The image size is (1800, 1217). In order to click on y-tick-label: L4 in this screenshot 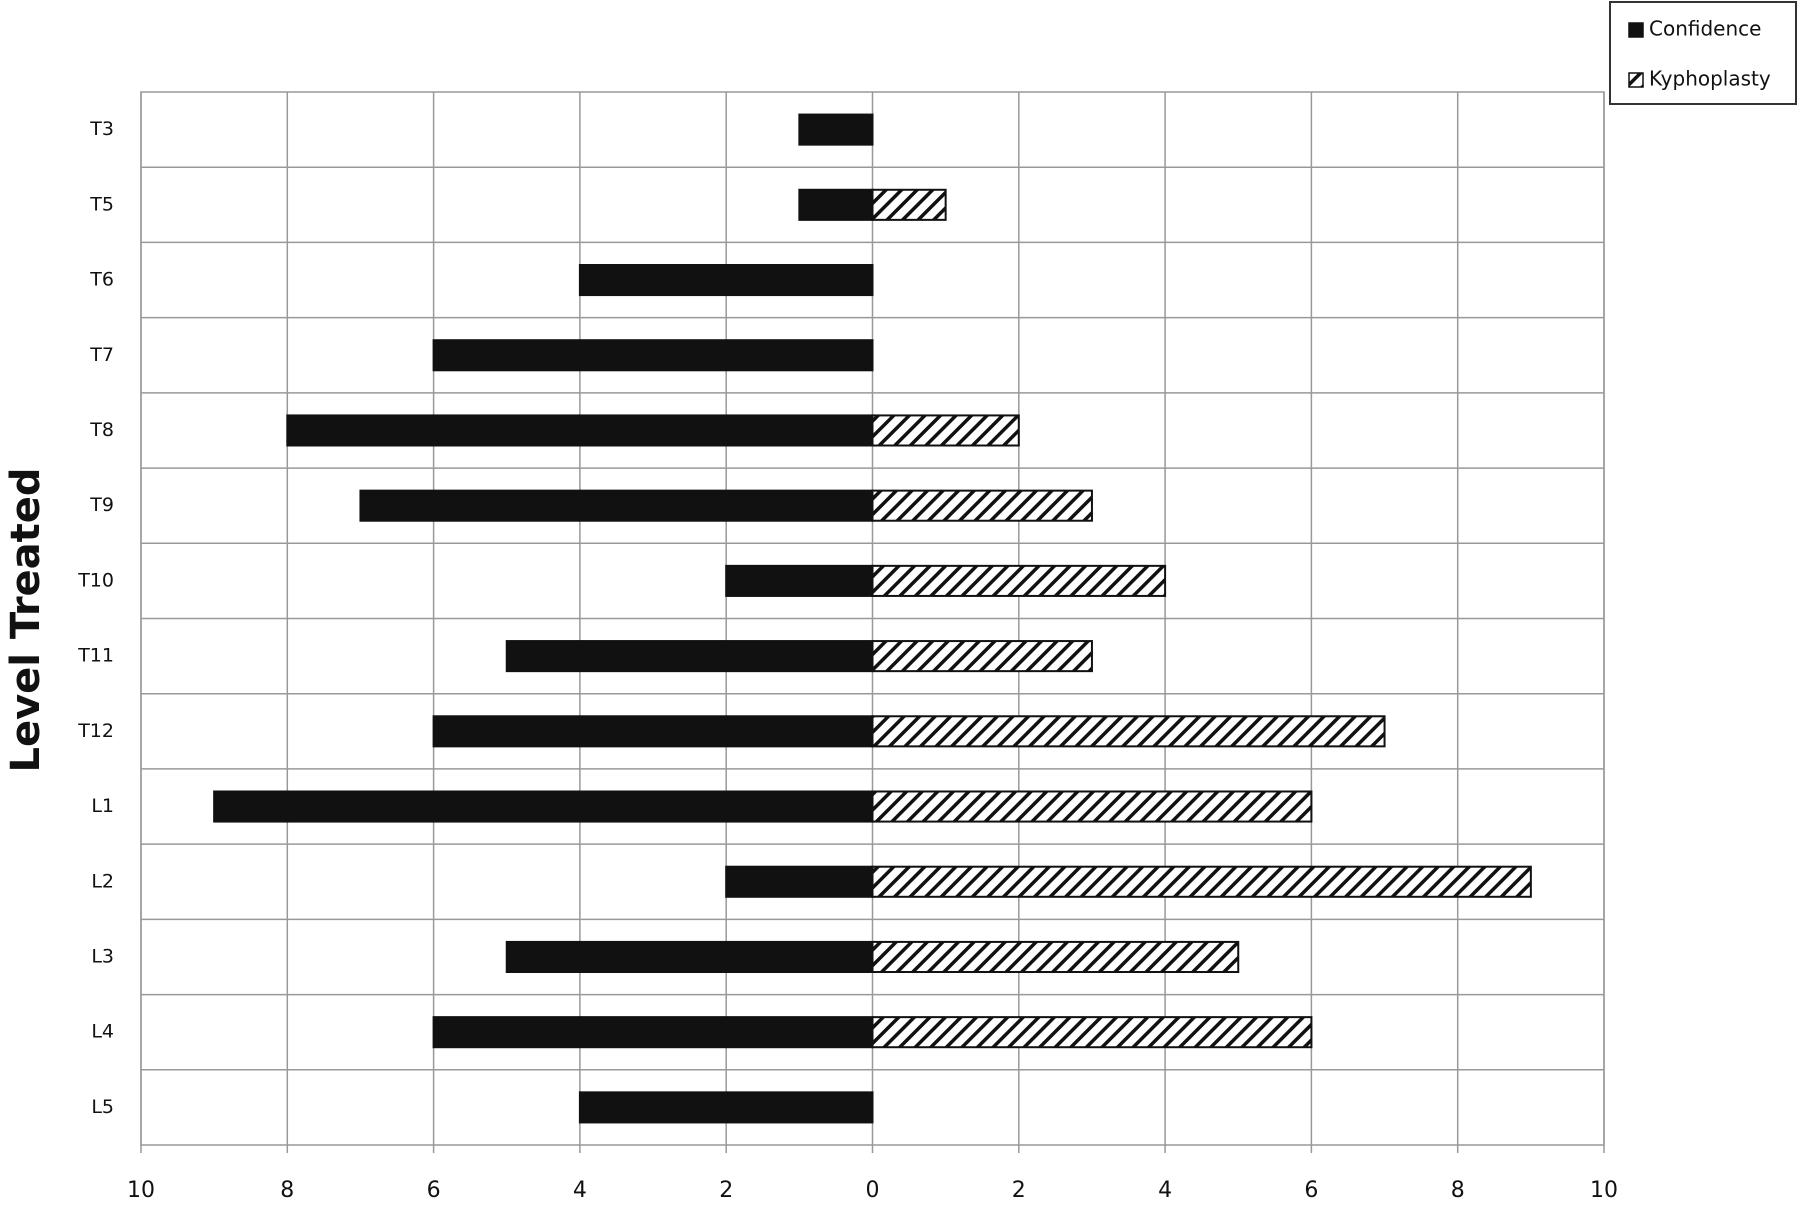, I will do `click(102, 1032)`.